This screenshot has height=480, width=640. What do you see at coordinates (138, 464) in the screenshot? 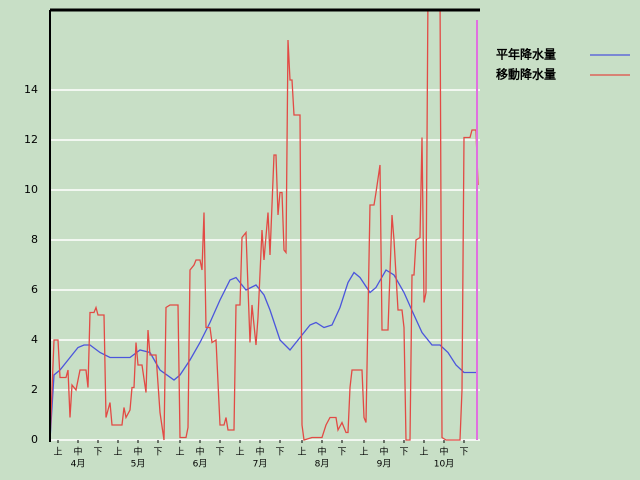
I see `month-label: 5月` at bounding box center [138, 464].